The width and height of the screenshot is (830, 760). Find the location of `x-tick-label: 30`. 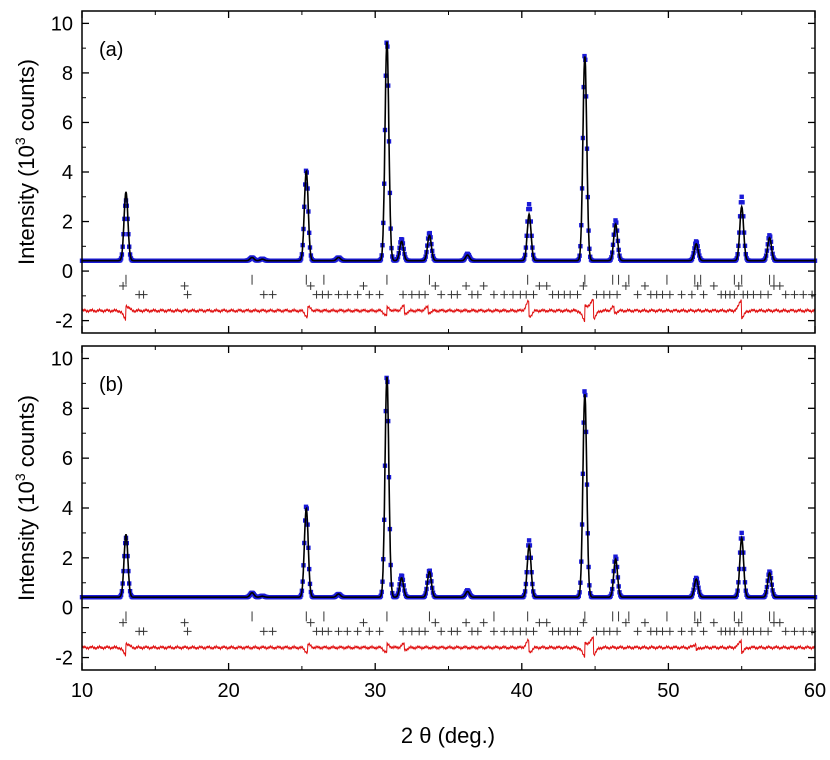

x-tick-label: 30 is located at coordinates (375, 691).